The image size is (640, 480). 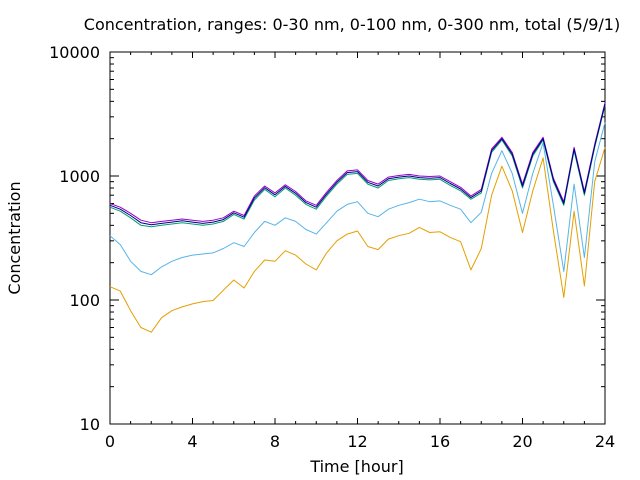 I want to click on x-tick-label: 0, so click(x=110, y=441).